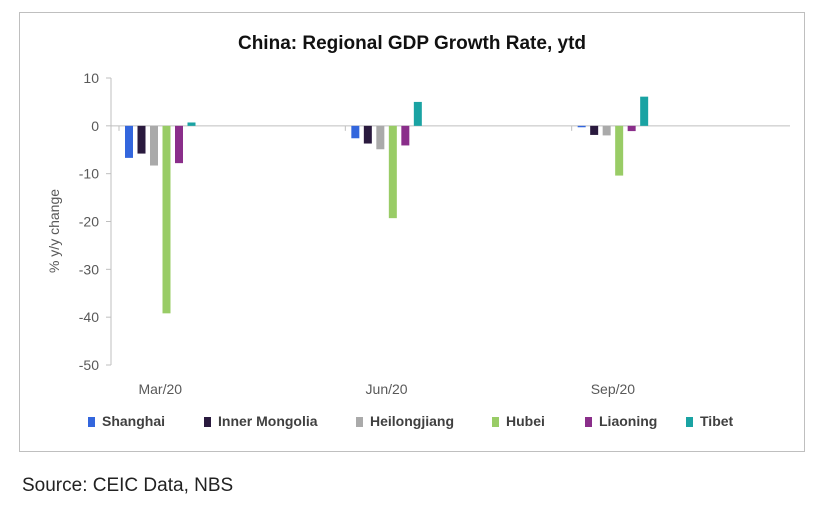 The width and height of the screenshot is (822, 517). I want to click on y-tick-label: -50, so click(89, 365).